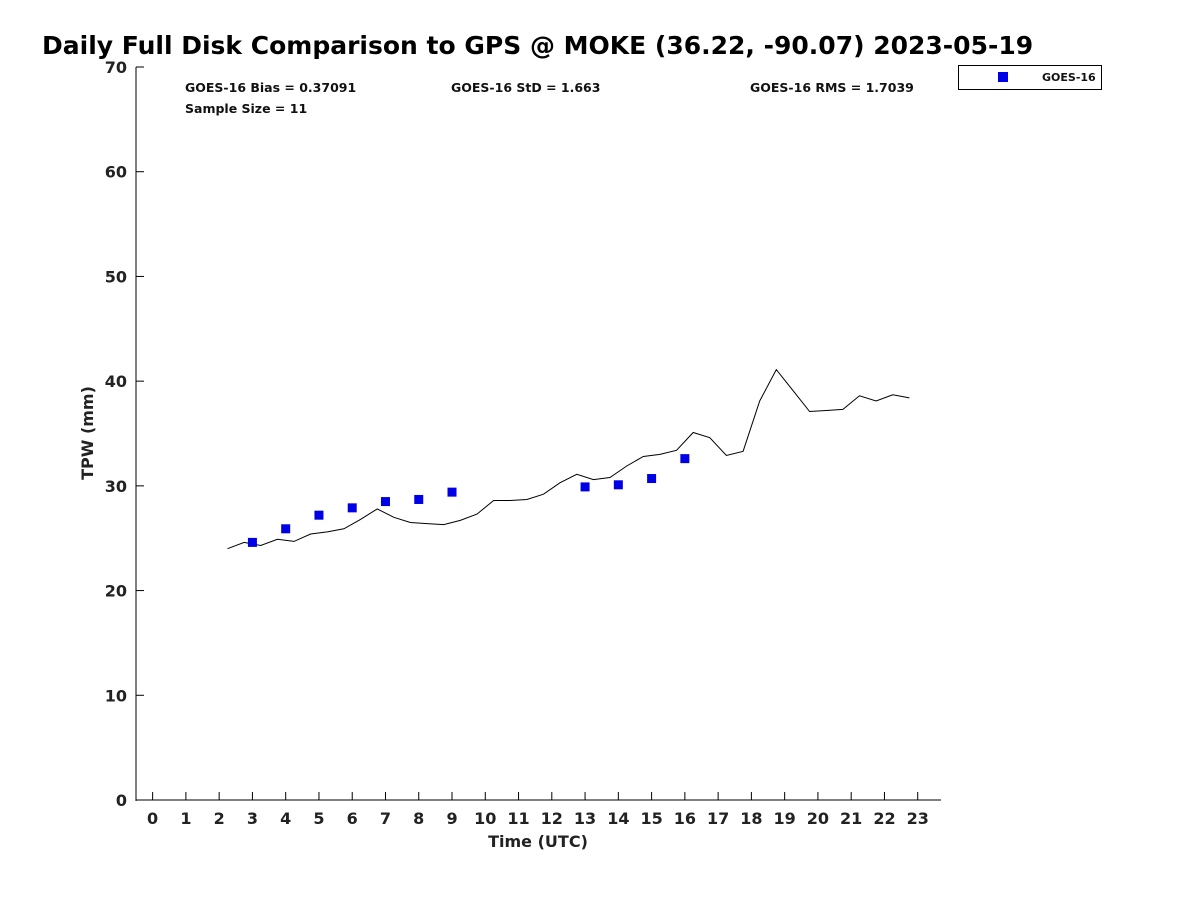 This screenshot has width=1200, height=900. I want to click on legend: GOES-16, so click(1030, 77).